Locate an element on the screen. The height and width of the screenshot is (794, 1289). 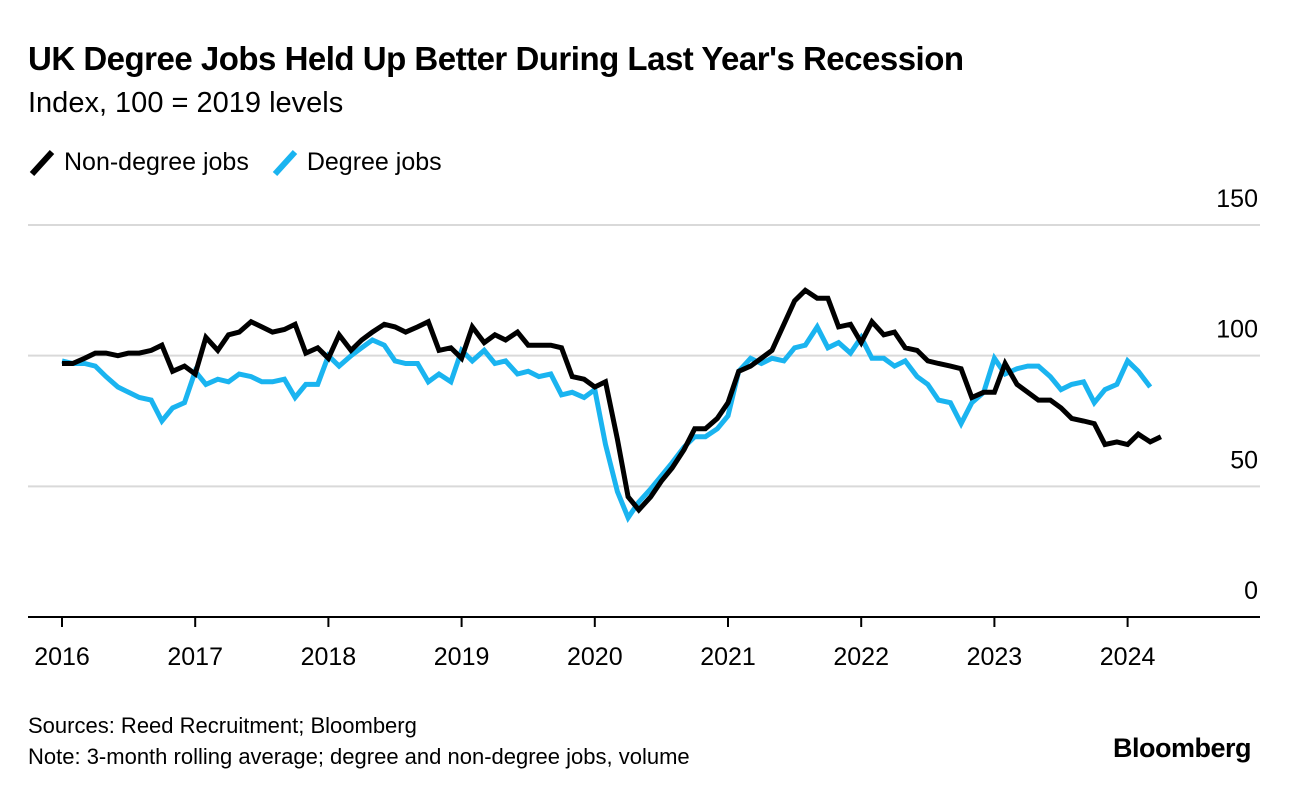
y-tick-label-150: 150 is located at coordinates (1237, 199).